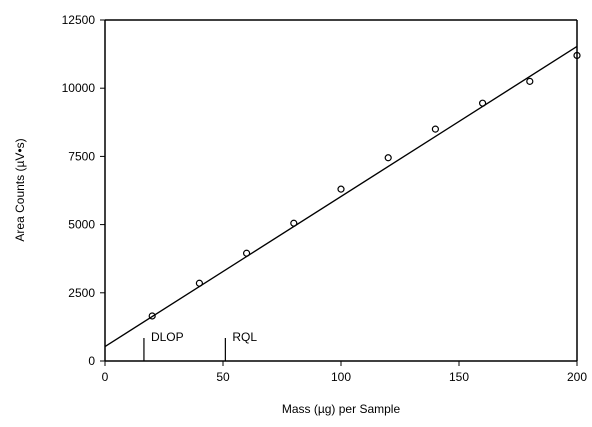  Describe the element at coordinates (81, 225) in the screenshot. I see `y-tick-label: 5000` at that location.